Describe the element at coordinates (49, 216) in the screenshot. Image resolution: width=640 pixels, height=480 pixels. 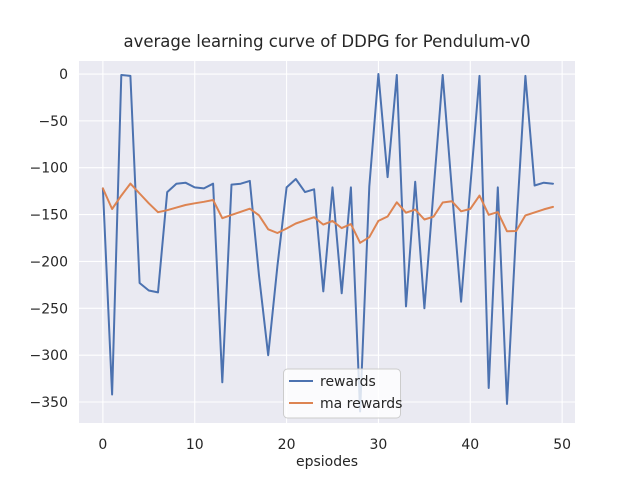
I see `y-tick-label: −150` at that location.